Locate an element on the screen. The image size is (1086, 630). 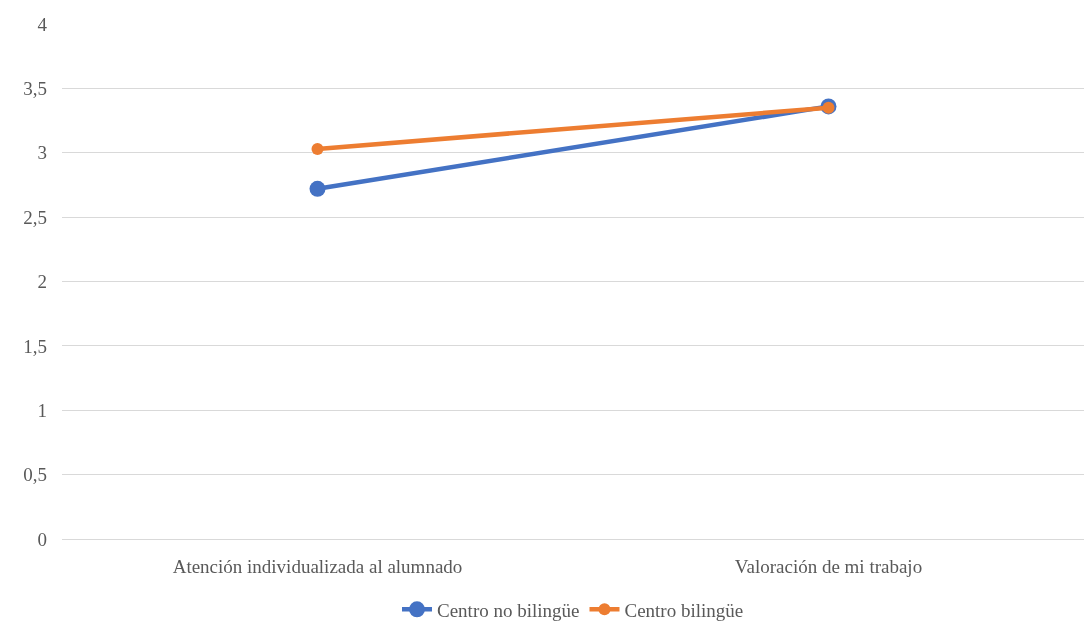
y-tick-label: 4 is located at coordinates (42, 24).